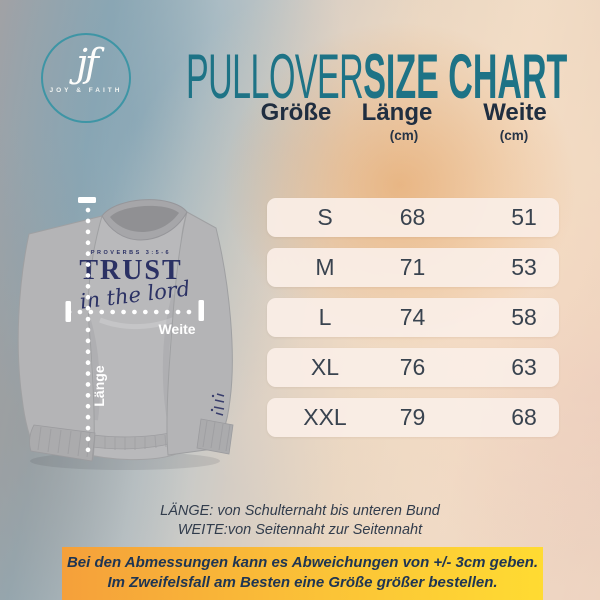 The width and height of the screenshot is (600, 600). I want to click on table-row: S 68 51, so click(413, 217).